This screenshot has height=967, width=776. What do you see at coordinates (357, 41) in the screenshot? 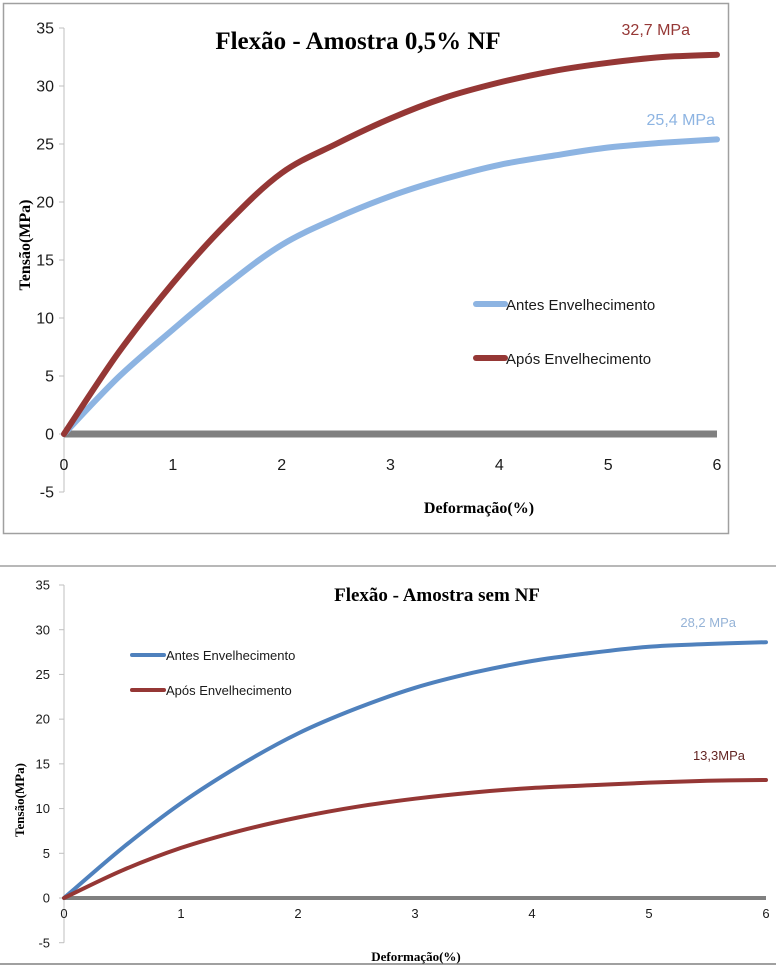
I see `chart-title: Flexão - Amostra 0,5% NF` at bounding box center [357, 41].